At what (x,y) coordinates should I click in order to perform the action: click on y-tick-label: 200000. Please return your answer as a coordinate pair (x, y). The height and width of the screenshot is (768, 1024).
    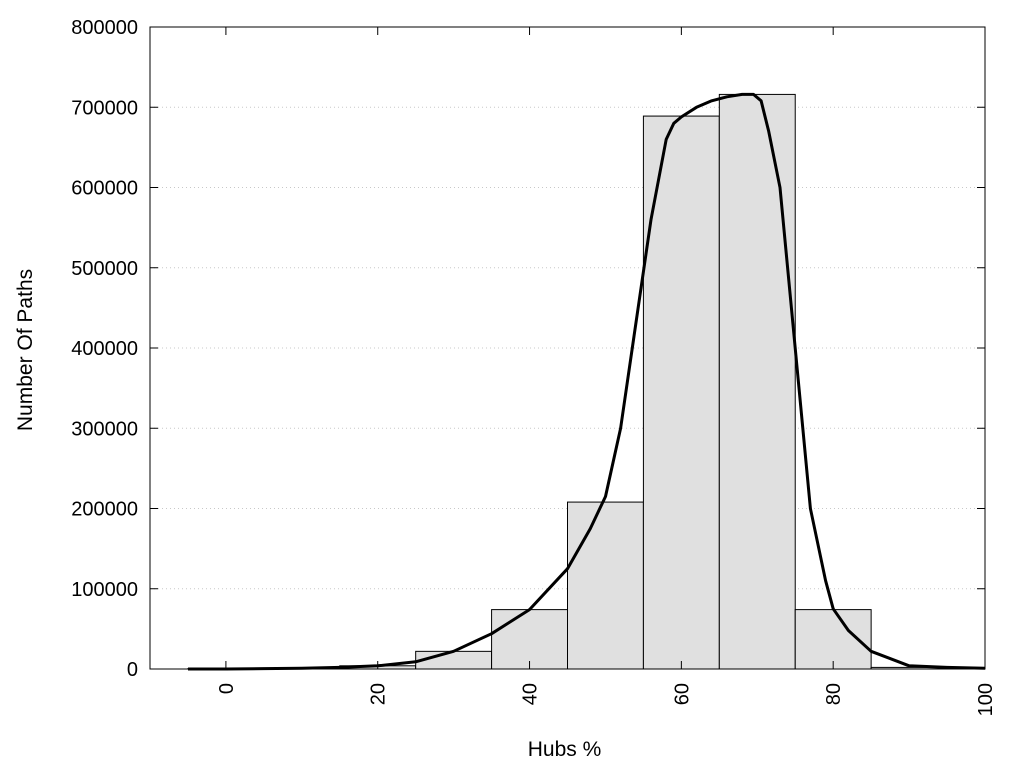
    Looking at the image, I should click on (104, 510).